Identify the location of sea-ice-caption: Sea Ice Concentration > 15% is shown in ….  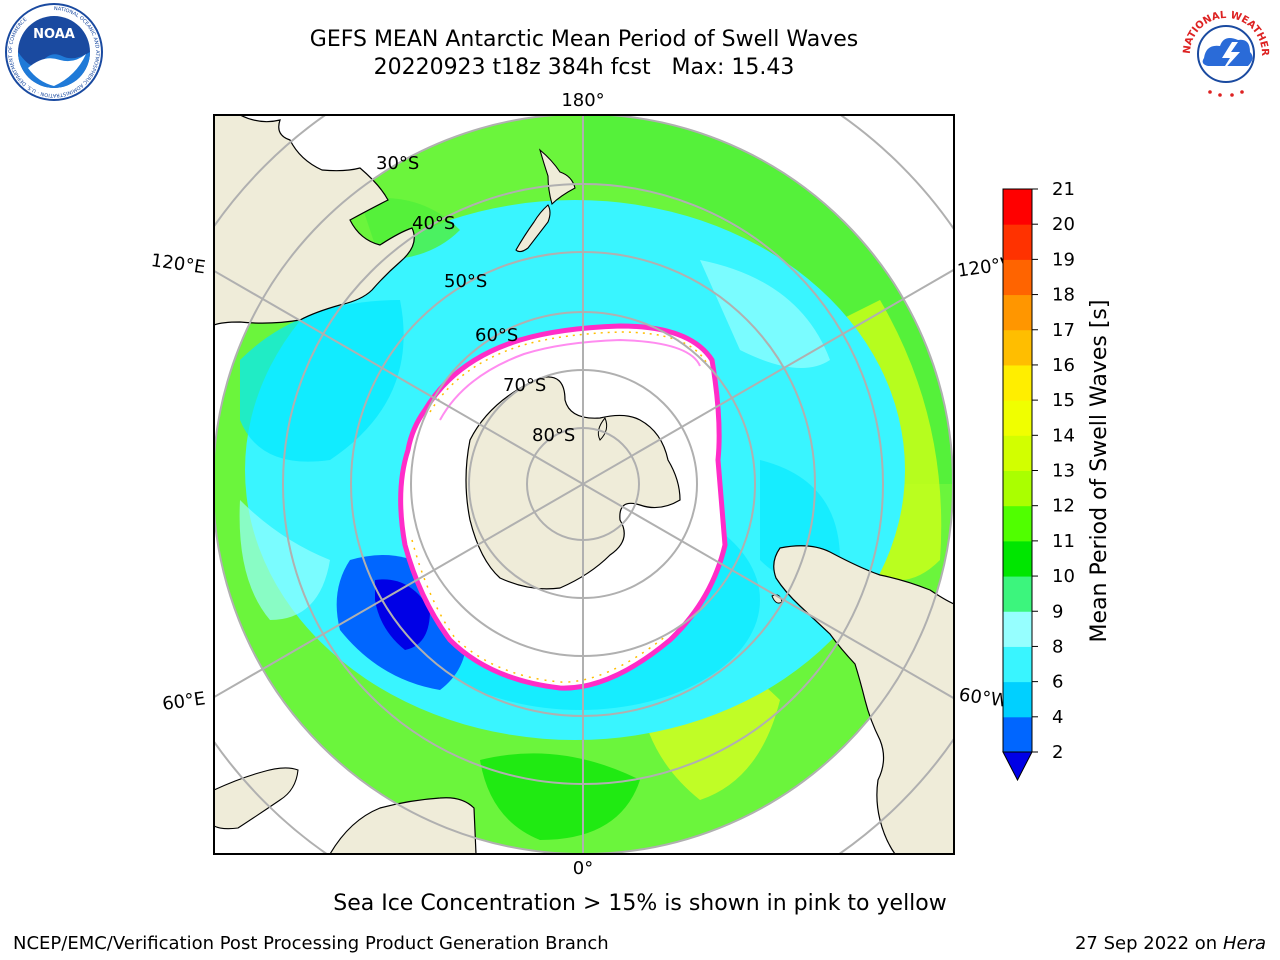
(640, 903).